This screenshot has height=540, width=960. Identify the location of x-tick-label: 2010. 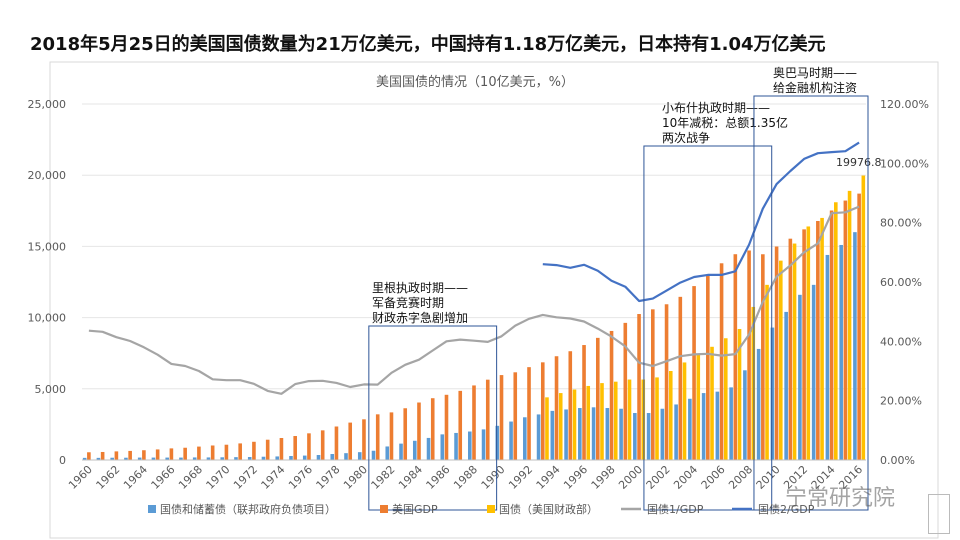
(768, 477).